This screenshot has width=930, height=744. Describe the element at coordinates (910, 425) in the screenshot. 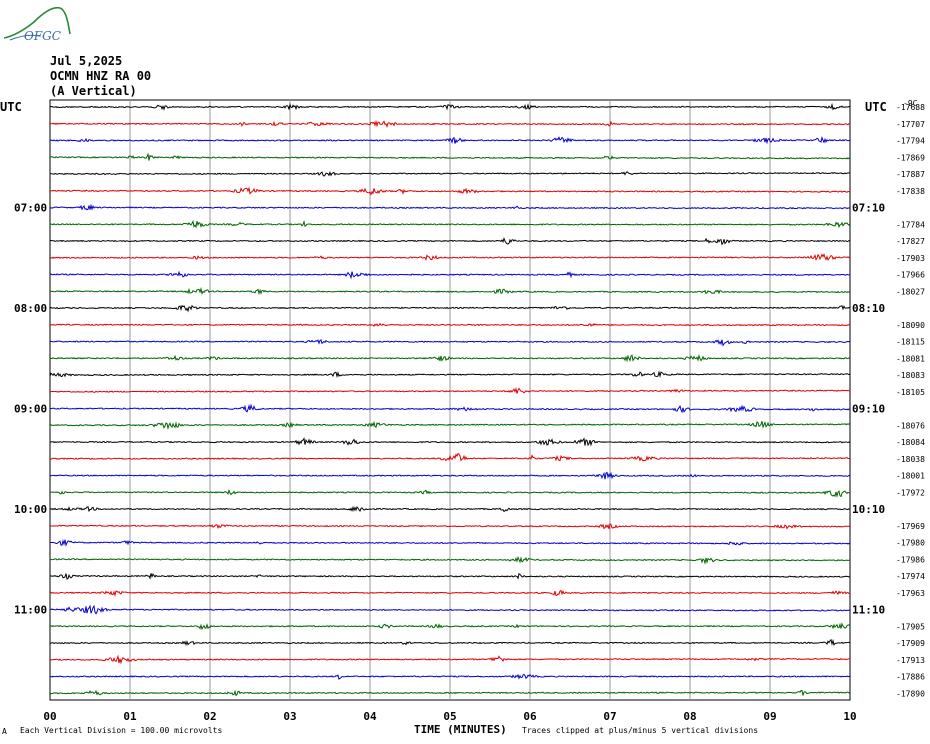

I see `trace-offset-label: -18076` at that location.